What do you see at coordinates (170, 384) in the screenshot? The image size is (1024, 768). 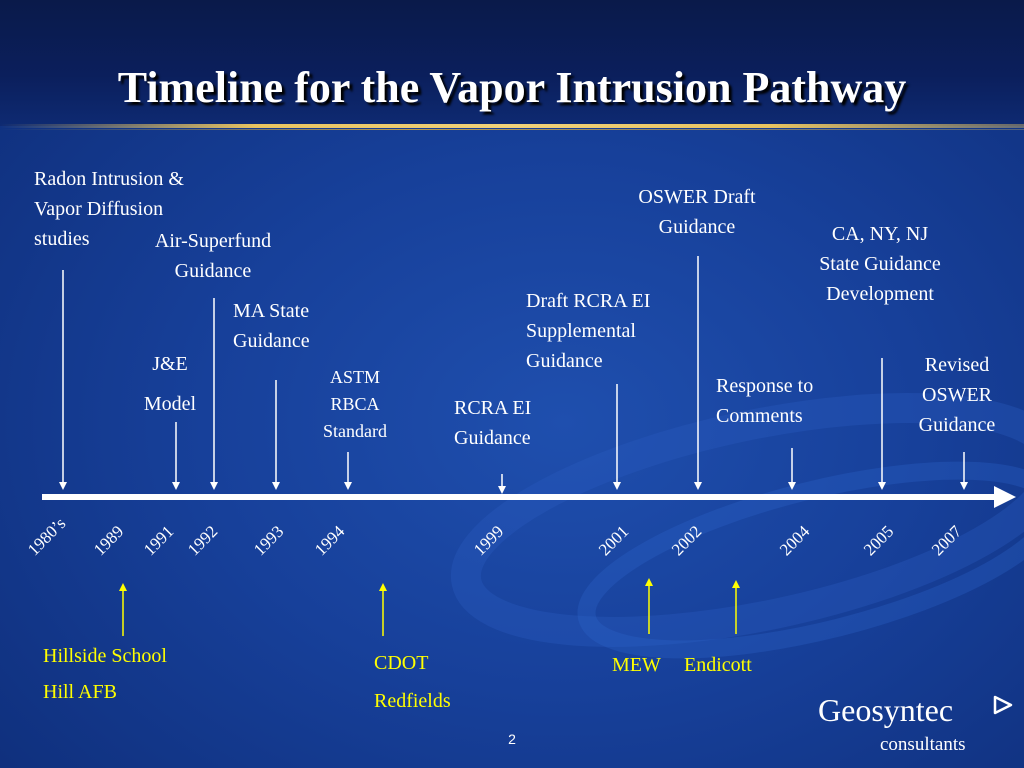 I see `event-je-model: J&E Model` at bounding box center [170, 384].